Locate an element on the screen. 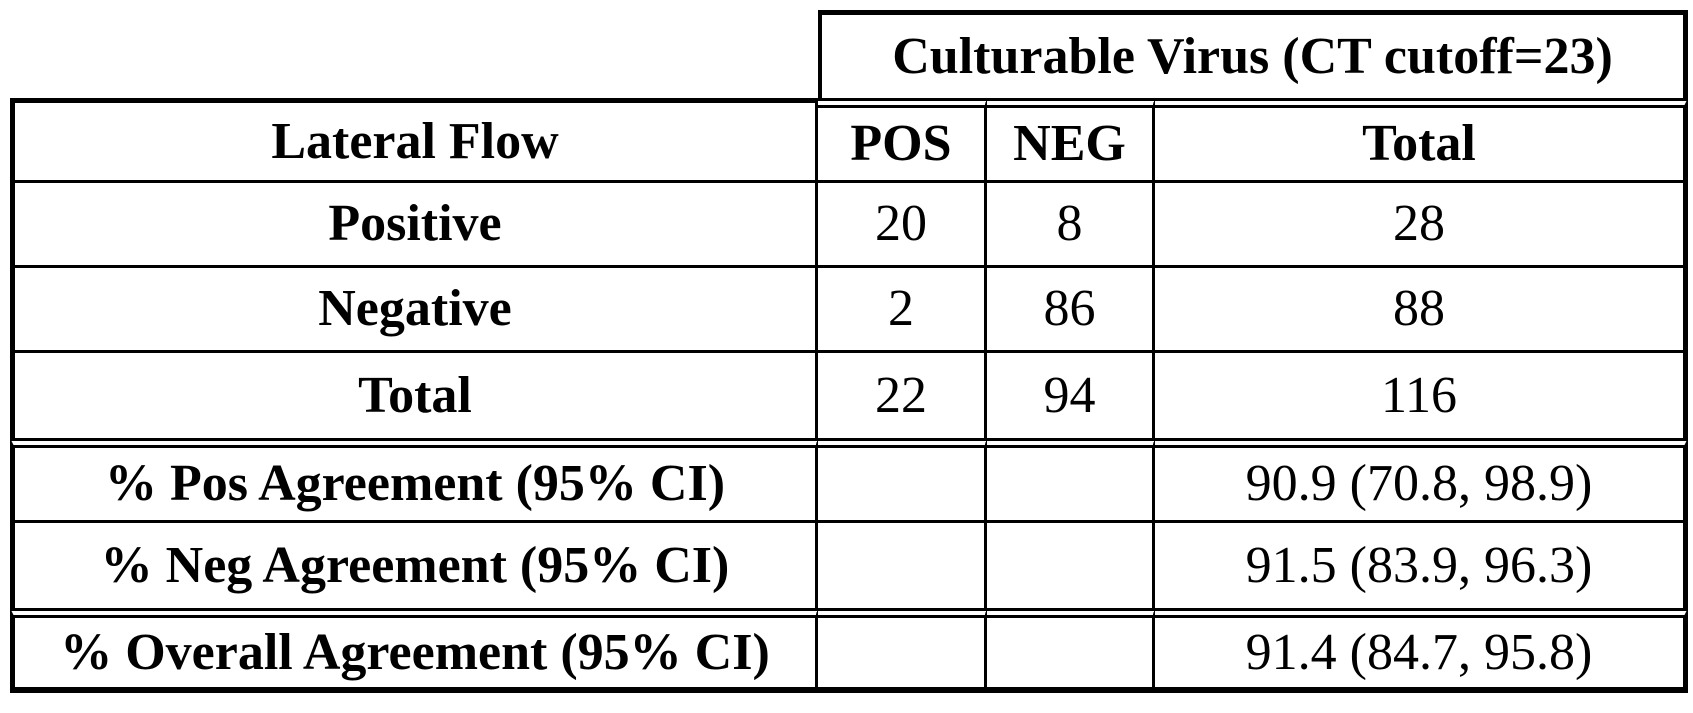  table-row-positive: Positive 20 8 28 is located at coordinates (849, 225).